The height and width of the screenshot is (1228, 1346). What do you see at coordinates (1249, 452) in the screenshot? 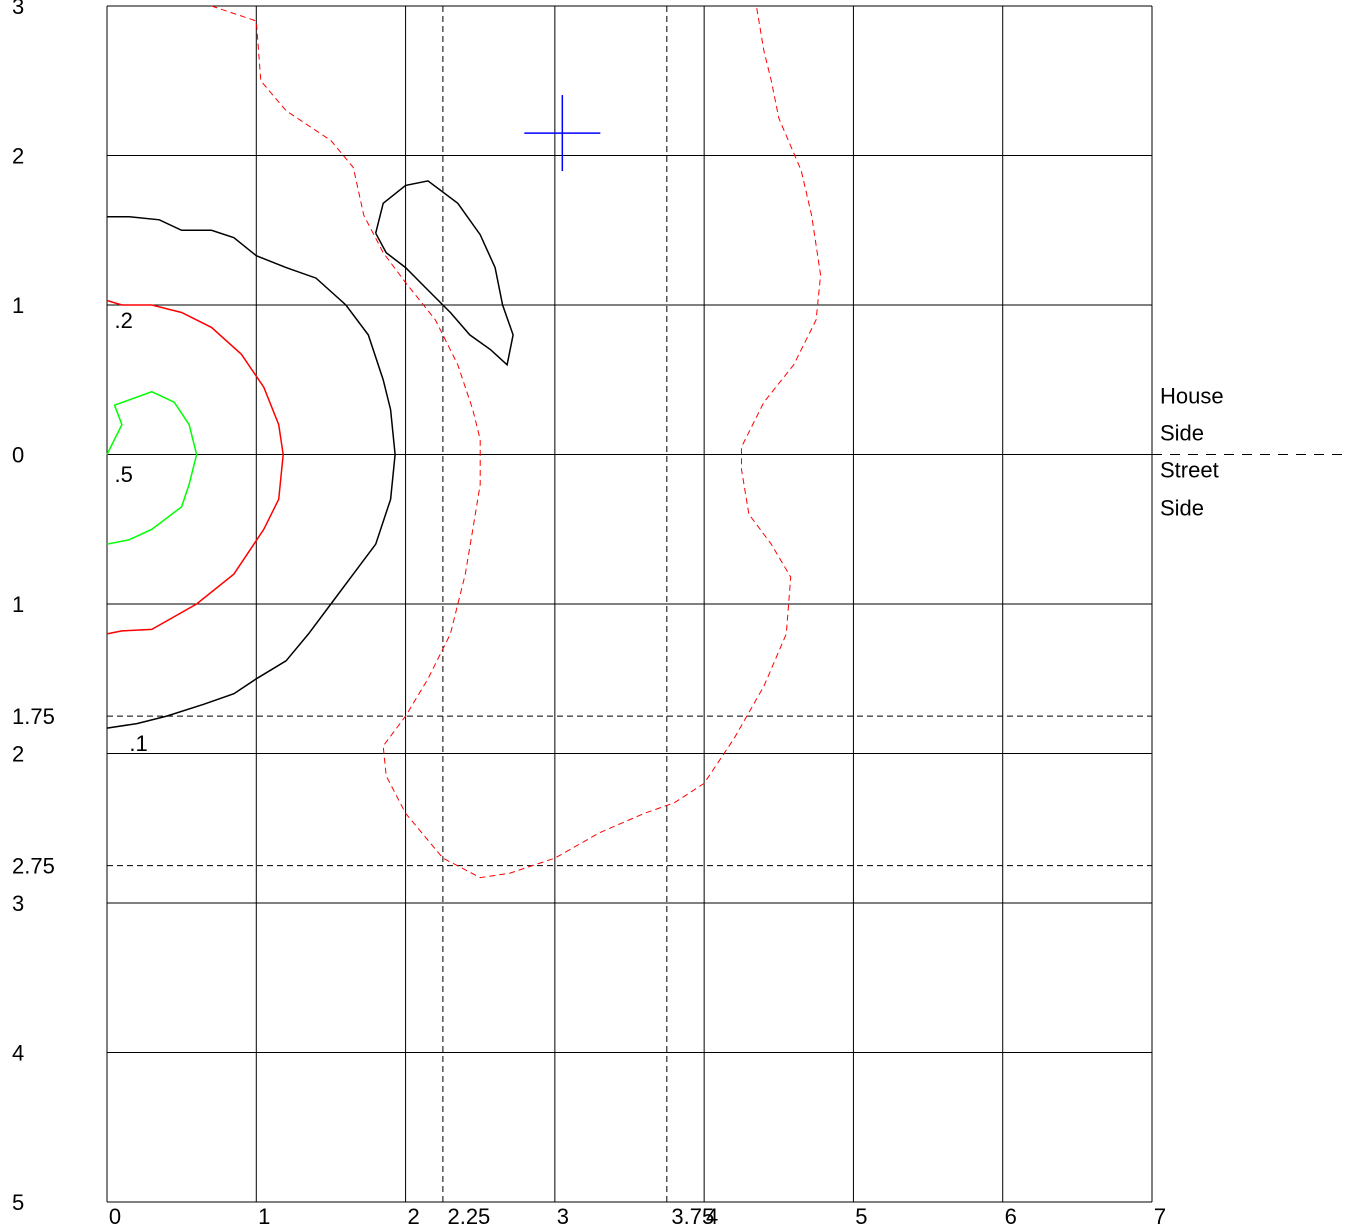
I see `side-labels: House Side Street Side` at bounding box center [1249, 452].